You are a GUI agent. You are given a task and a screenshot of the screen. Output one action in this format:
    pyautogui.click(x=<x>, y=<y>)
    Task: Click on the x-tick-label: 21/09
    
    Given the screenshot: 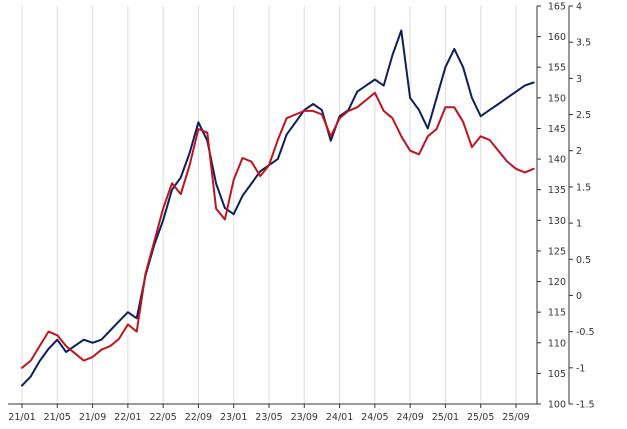 What is the action you would take?
    pyautogui.click(x=92, y=417)
    